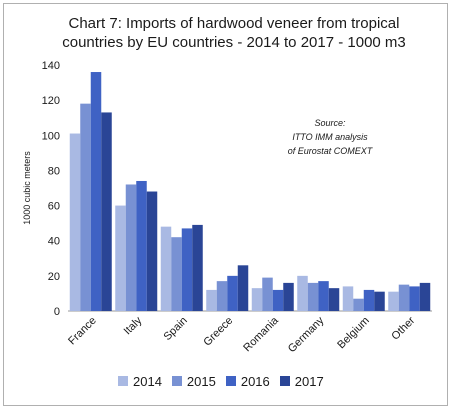 The height and width of the screenshot is (410, 453). Describe the element at coordinates (166, 268) in the screenshot. I see `bar-spain-2014` at that location.